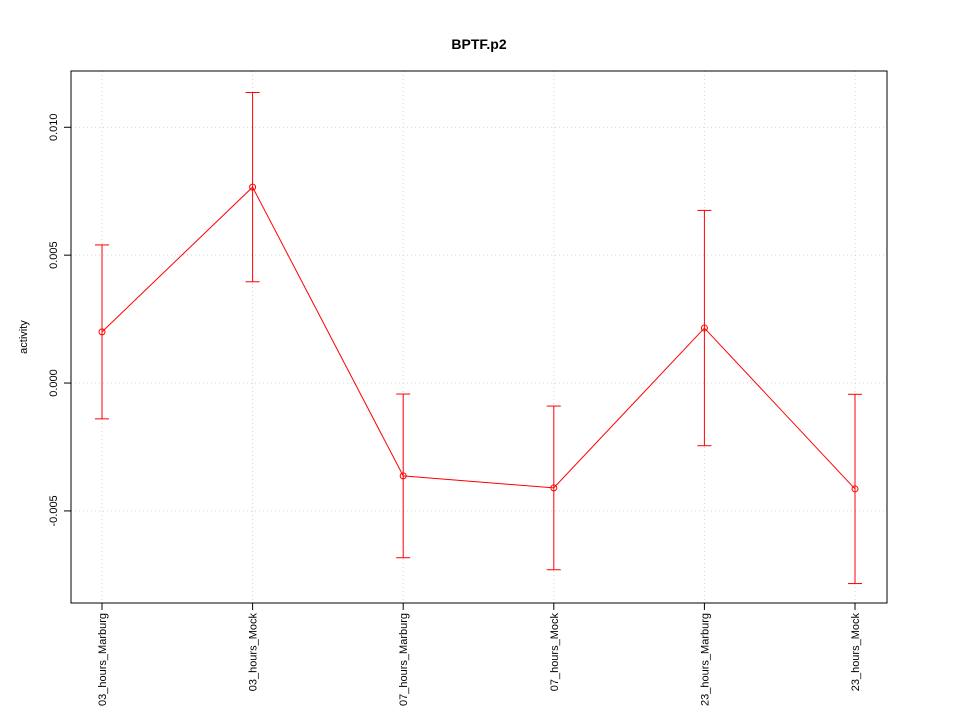 The height and width of the screenshot is (725, 960). What do you see at coordinates (103, 659) in the screenshot?
I see `x-tick-label: 03_hours_Marburg` at bounding box center [103, 659].